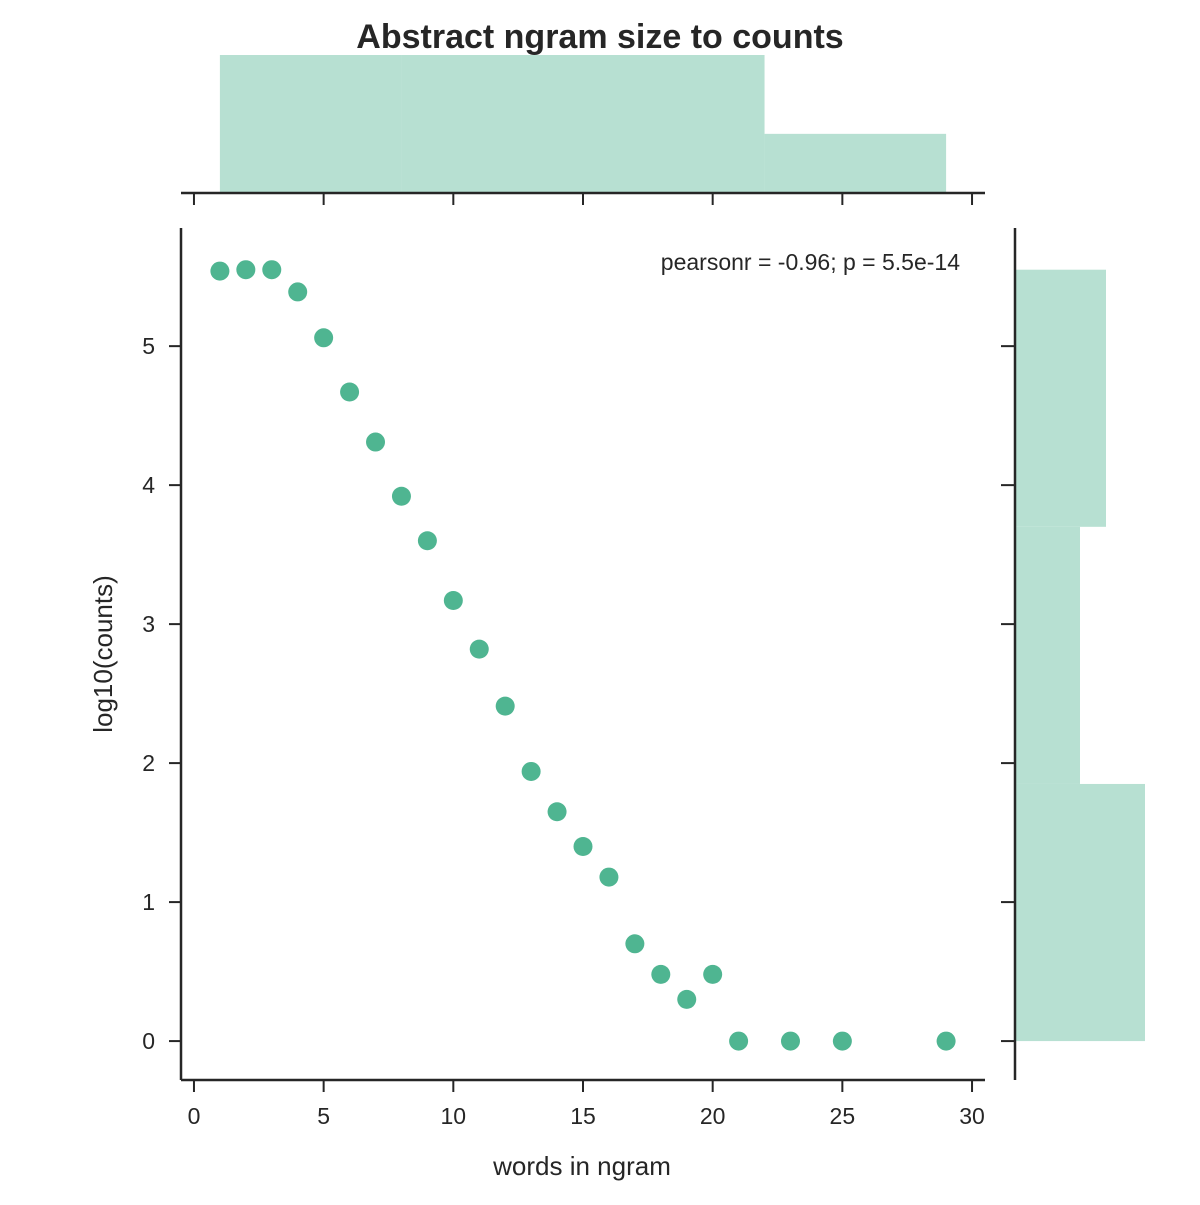 This screenshot has width=1200, height=1205. What do you see at coordinates (583, 1116) in the screenshot?
I see `x-tick-label: 15` at bounding box center [583, 1116].